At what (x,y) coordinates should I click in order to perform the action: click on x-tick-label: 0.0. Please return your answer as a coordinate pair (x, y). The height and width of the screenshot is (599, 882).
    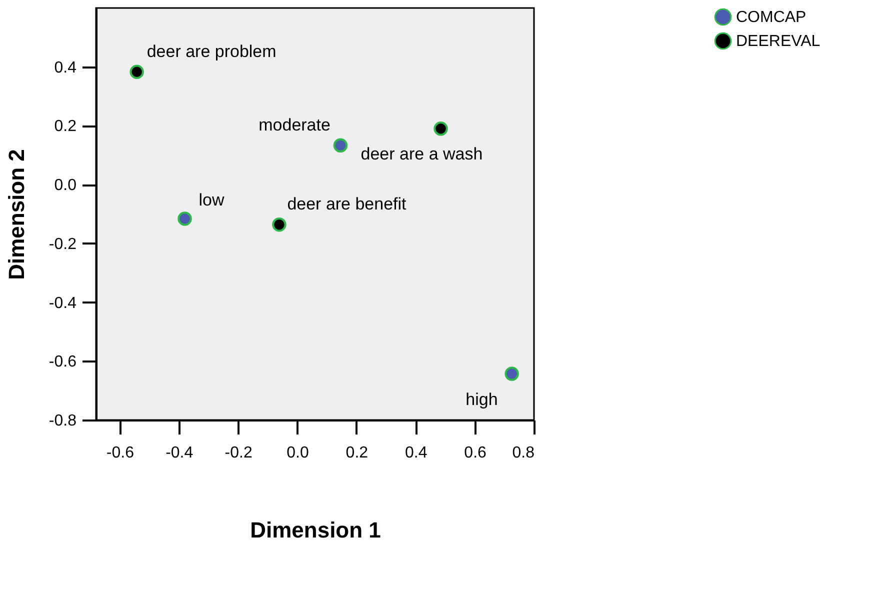
    Looking at the image, I should click on (297, 453).